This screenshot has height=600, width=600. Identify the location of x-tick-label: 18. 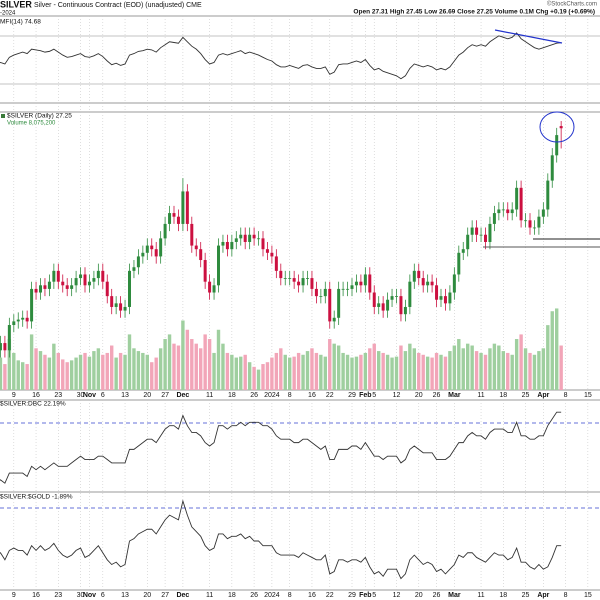
(503, 395).